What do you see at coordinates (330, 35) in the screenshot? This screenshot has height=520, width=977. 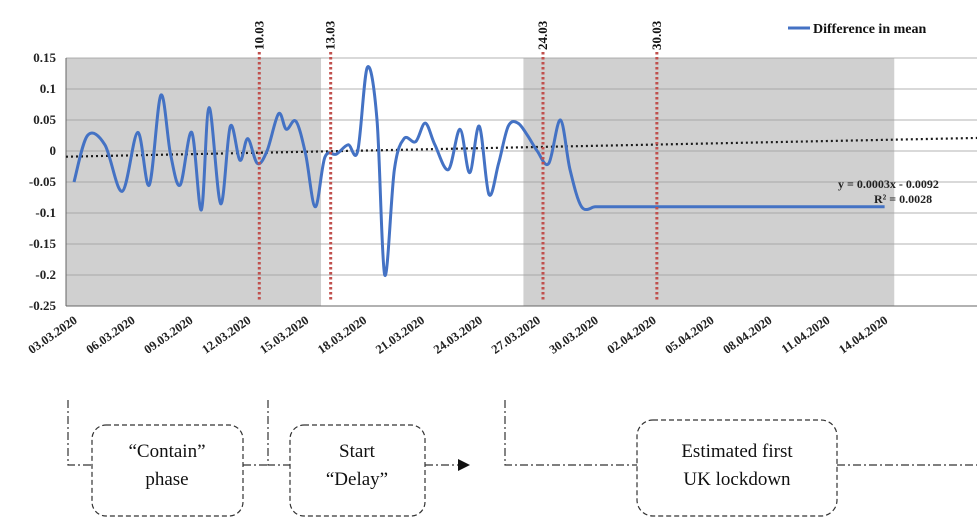 I see `event-label-1: 13.03` at bounding box center [330, 35].